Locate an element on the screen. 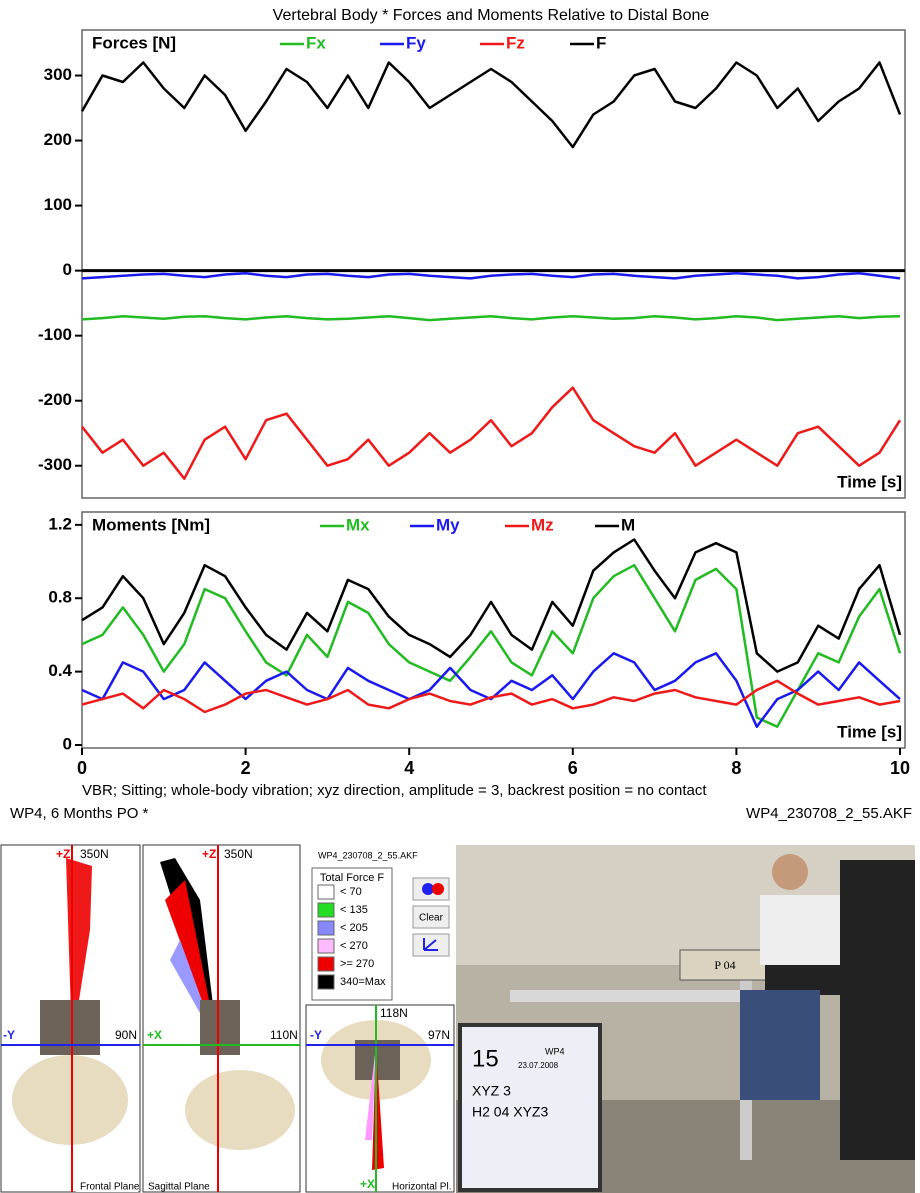  frame-bar is located at coordinates (640, 996).